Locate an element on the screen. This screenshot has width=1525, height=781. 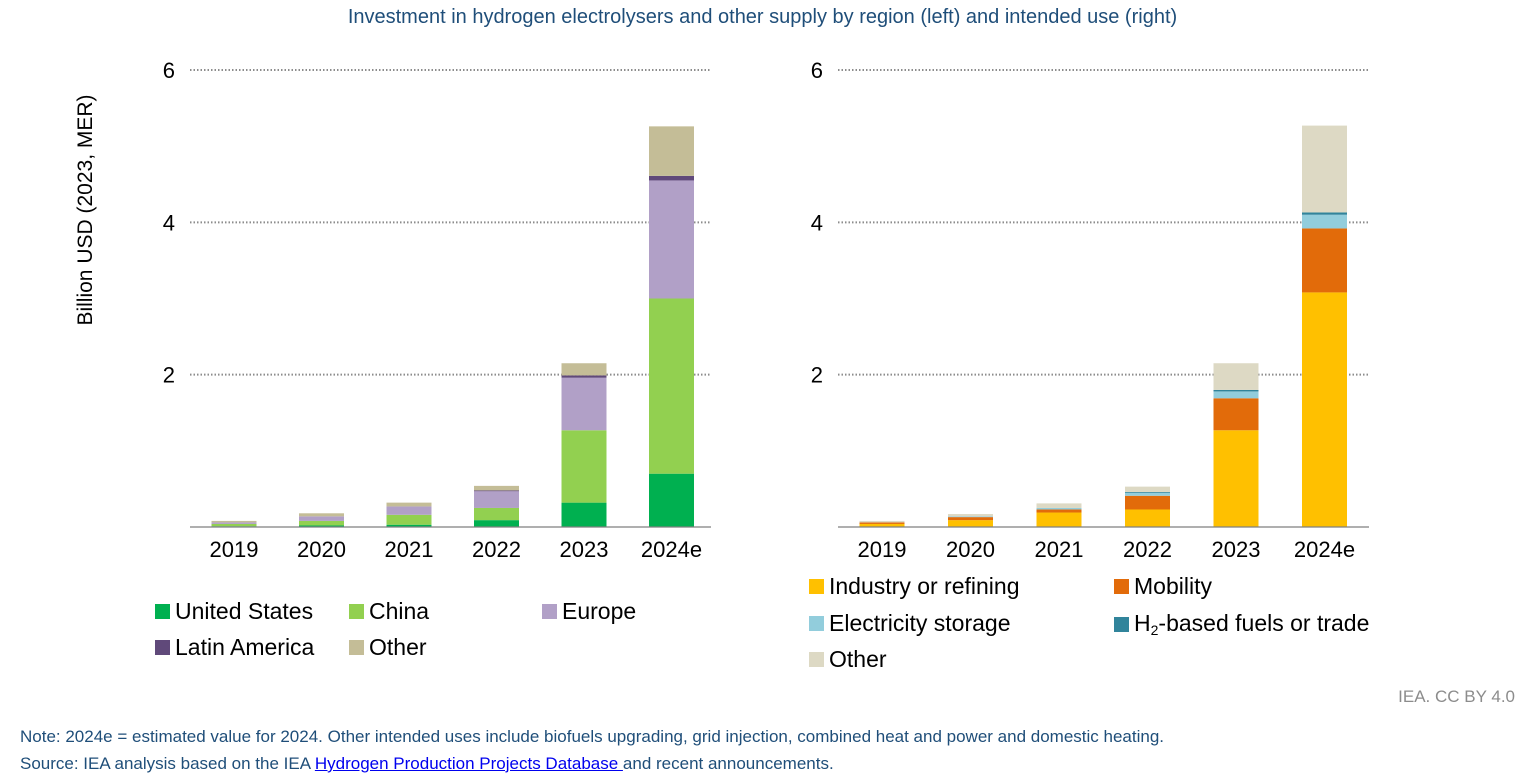
legend-item-china: China is located at coordinates (389, 611).